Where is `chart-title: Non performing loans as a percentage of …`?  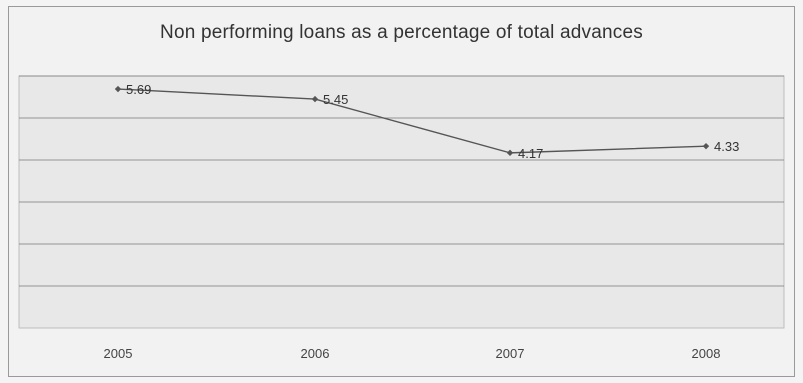
chart-title: Non performing loans as a percentage of … is located at coordinates (401, 32).